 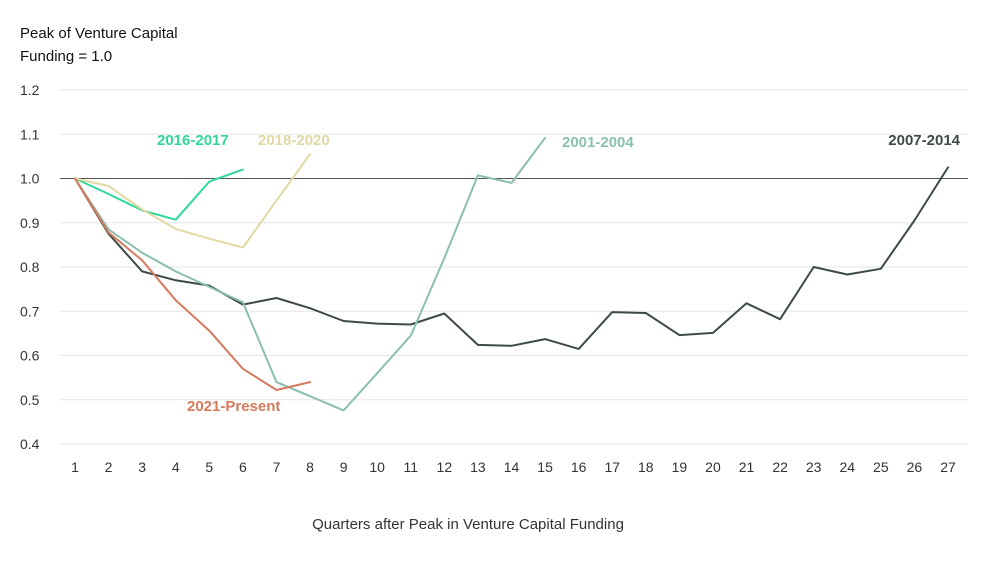 What do you see at coordinates (924, 140) in the screenshot?
I see `series-label-2007-2014: 2007-2014` at bounding box center [924, 140].